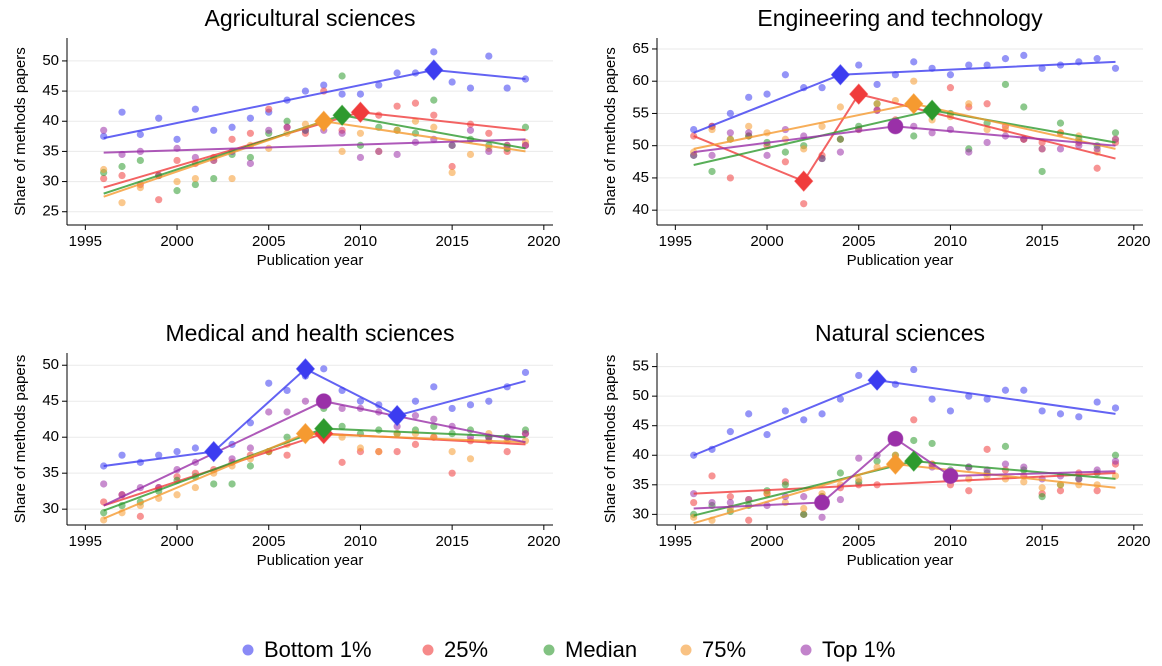 This screenshot has width=1162, height=666. I want to click on y-tick-label: 65, so click(640, 48).